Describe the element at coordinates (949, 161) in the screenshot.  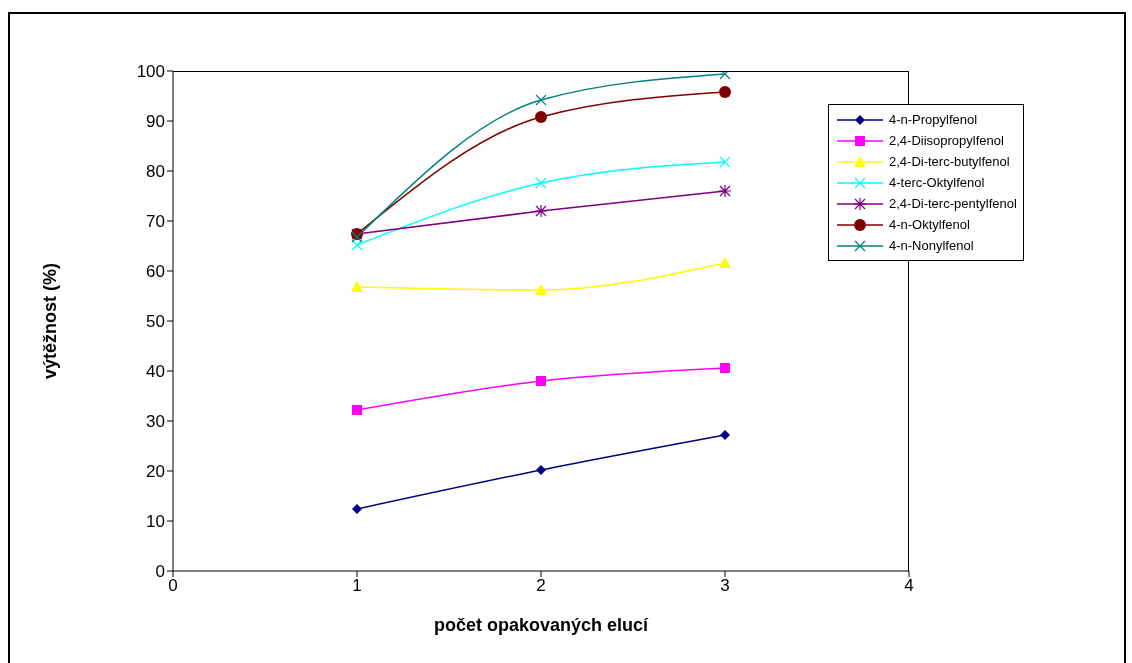
I see `legend-label: 2,4-Di-terc-butylfenol` at that location.